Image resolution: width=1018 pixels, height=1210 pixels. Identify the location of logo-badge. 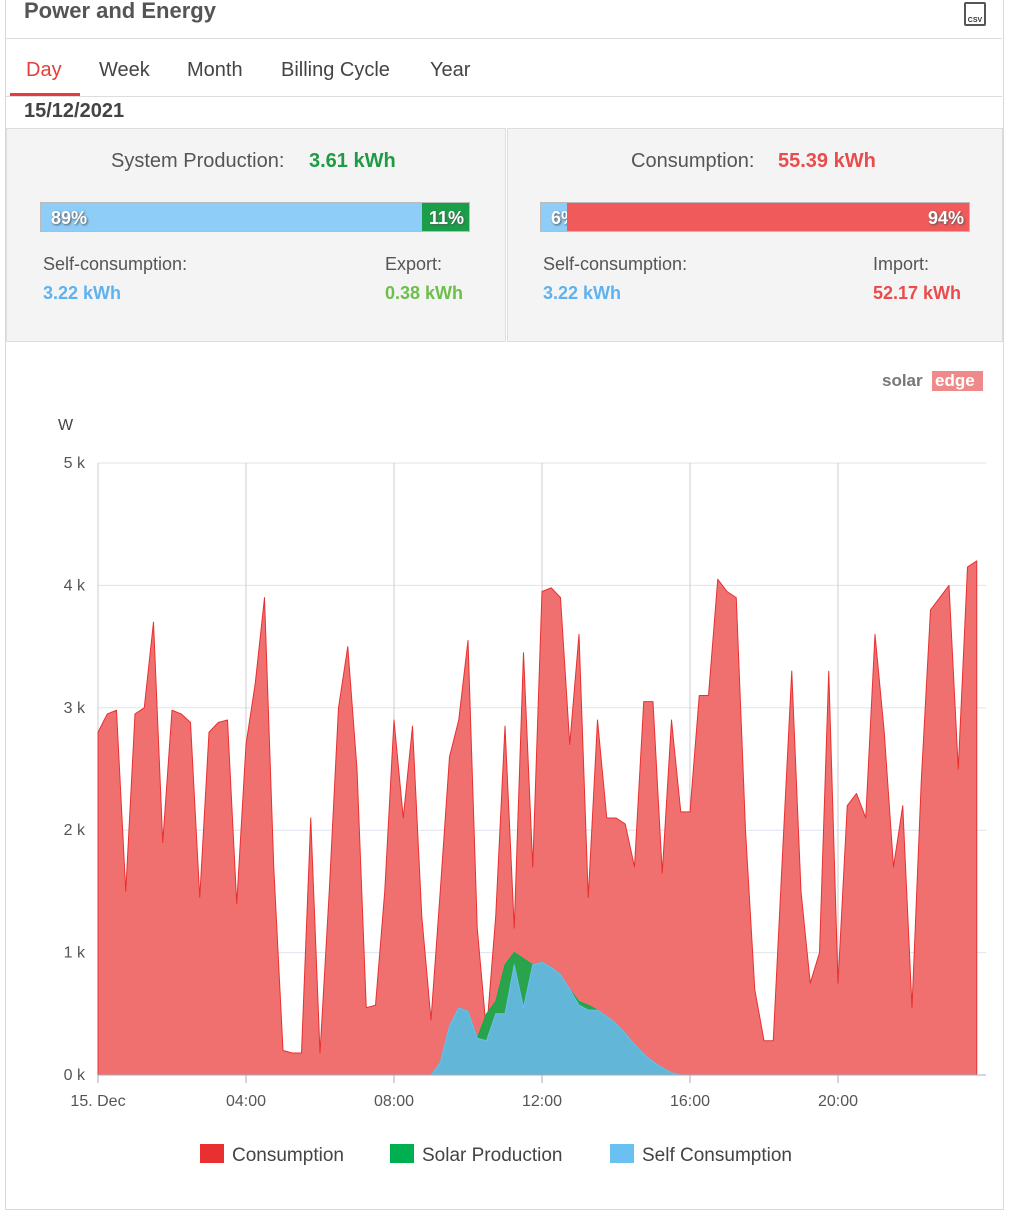
(957, 381).